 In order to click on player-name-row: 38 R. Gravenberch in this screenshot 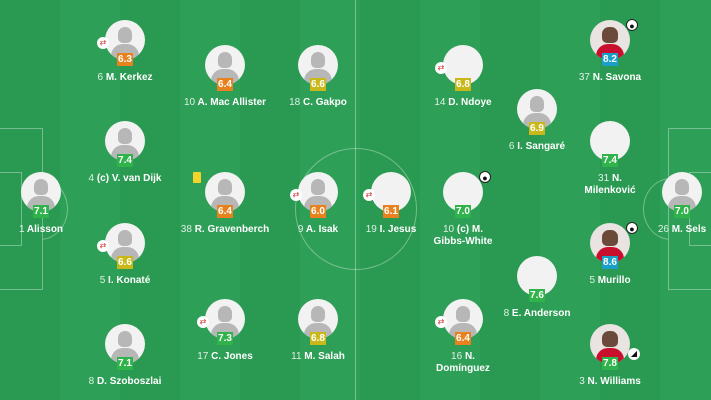, I will do `click(225, 230)`.